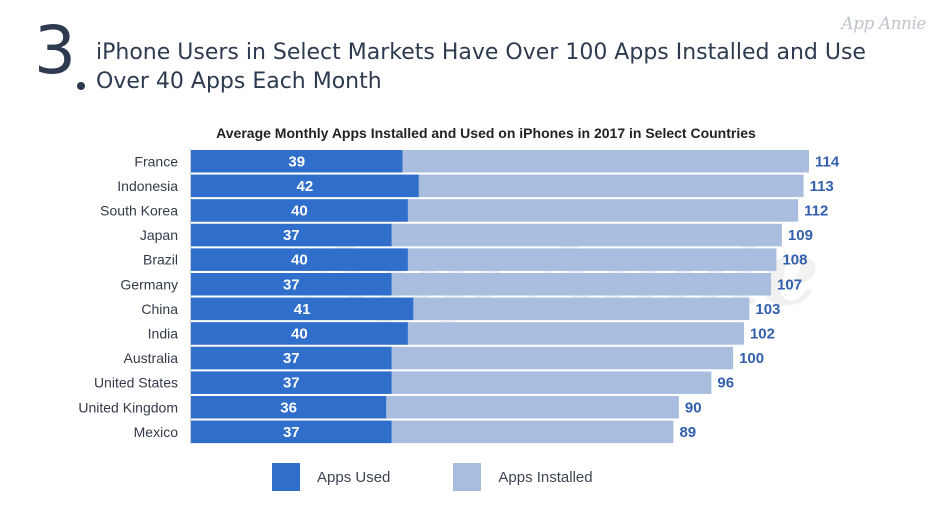 The width and height of the screenshot is (934, 507). Describe the element at coordinates (163, 333) in the screenshot. I see `category-label-india: India` at that location.